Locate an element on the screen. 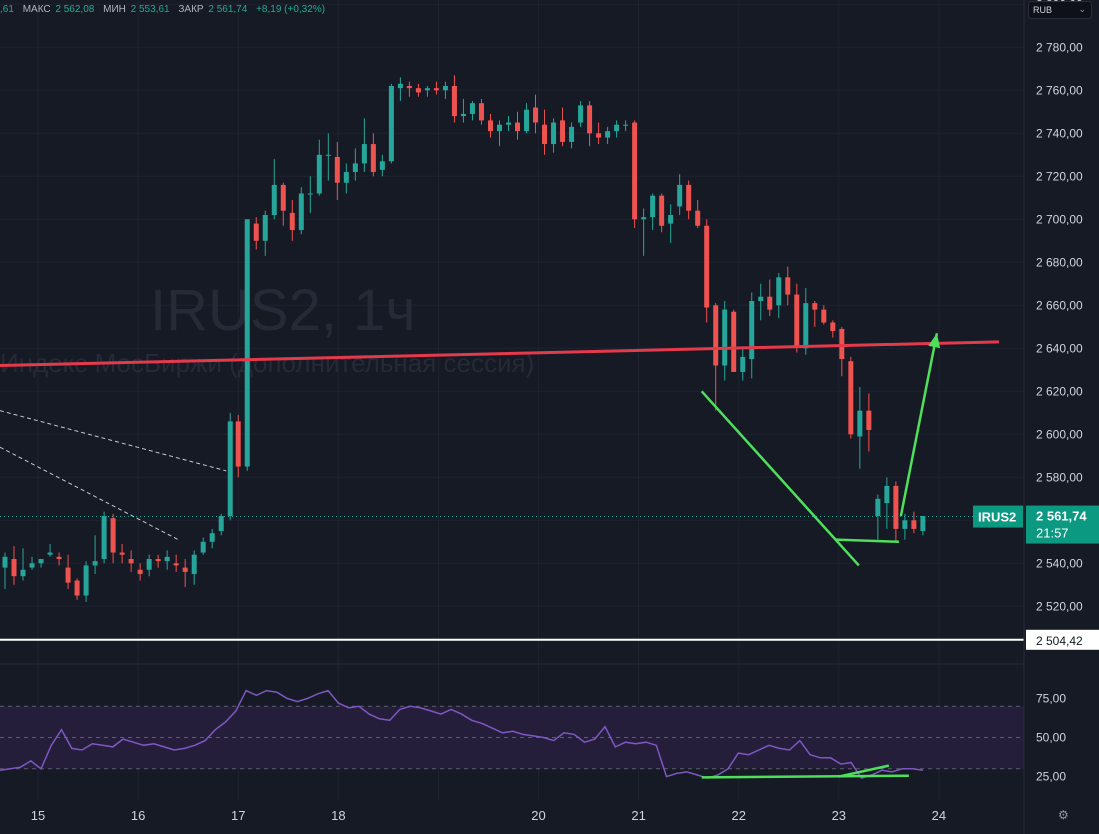 Image resolution: width=1099 pixels, height=834 pixels. gear-icon: ⚙ is located at coordinates (1063, 815).